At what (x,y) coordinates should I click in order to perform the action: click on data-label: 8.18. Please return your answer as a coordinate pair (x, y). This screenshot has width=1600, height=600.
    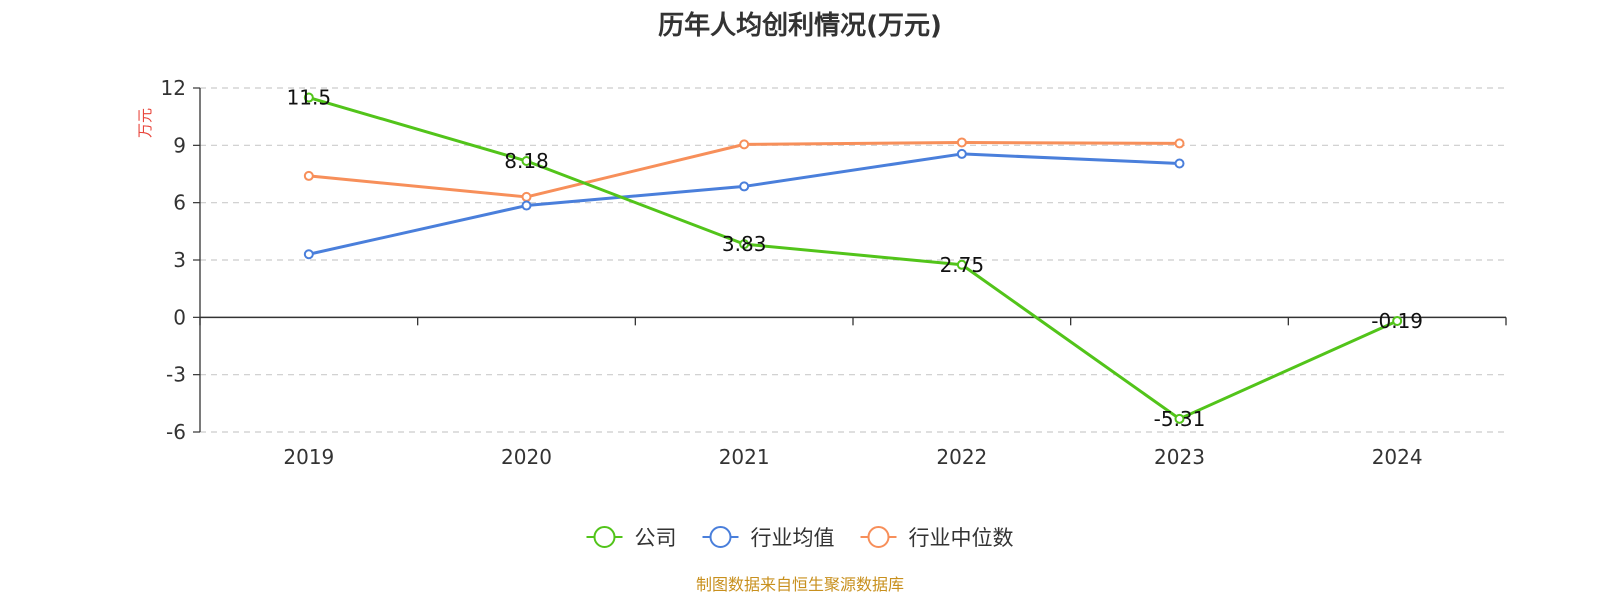
    Looking at the image, I should click on (526, 161).